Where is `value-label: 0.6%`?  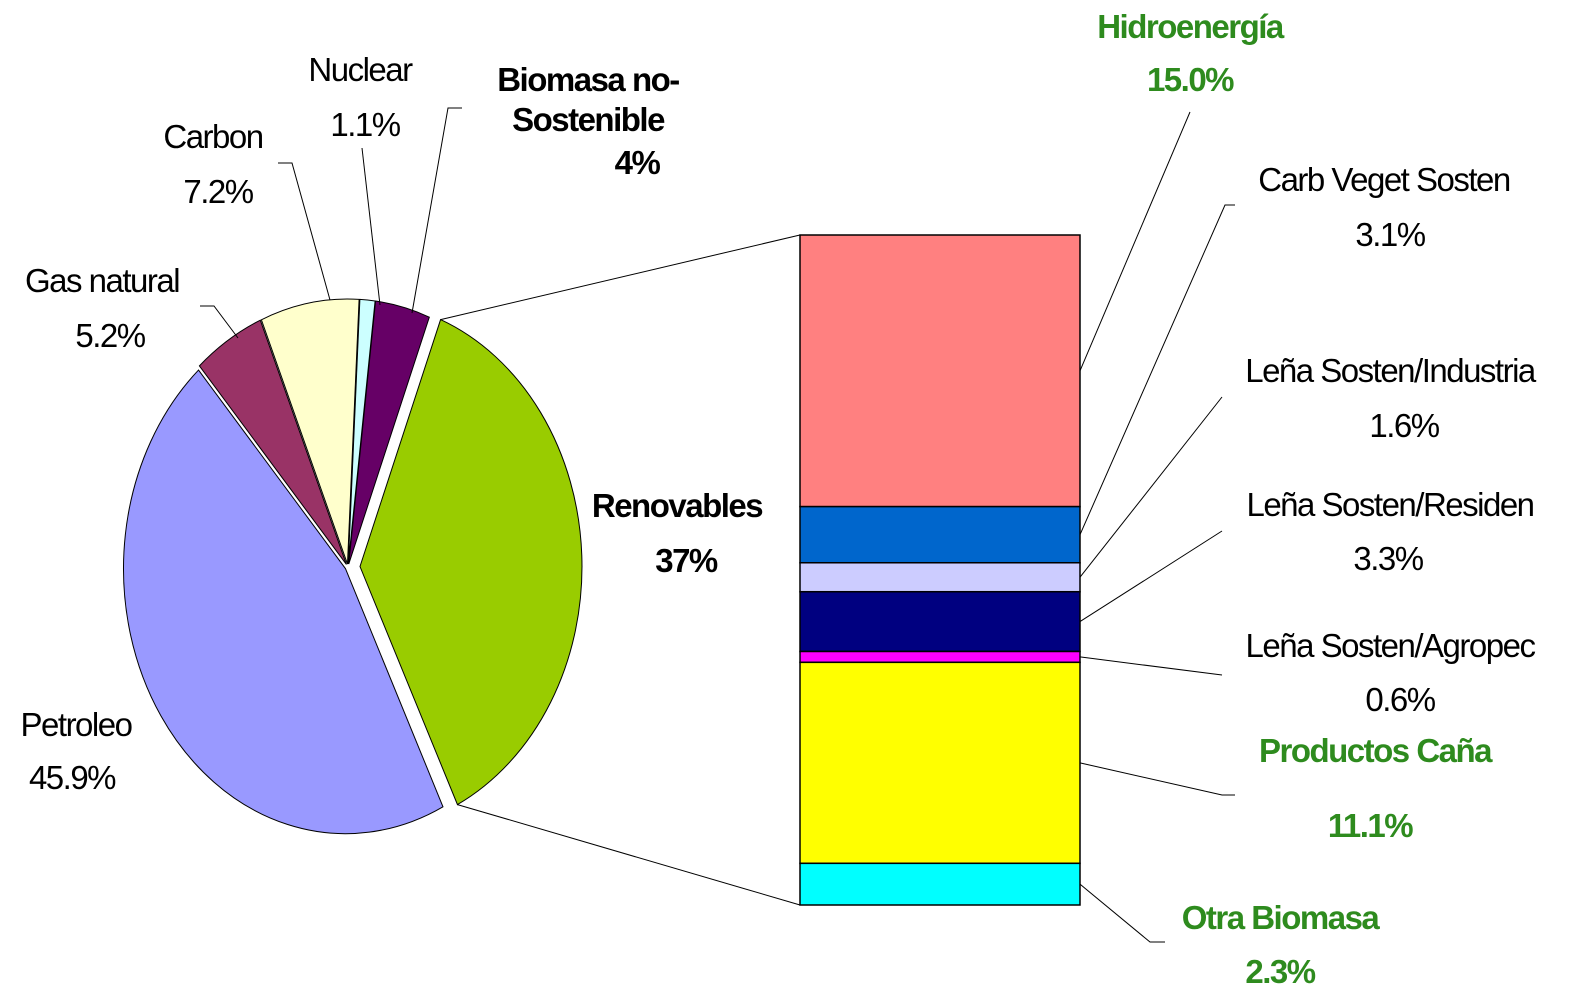 value-label: 0.6% is located at coordinates (1400, 699).